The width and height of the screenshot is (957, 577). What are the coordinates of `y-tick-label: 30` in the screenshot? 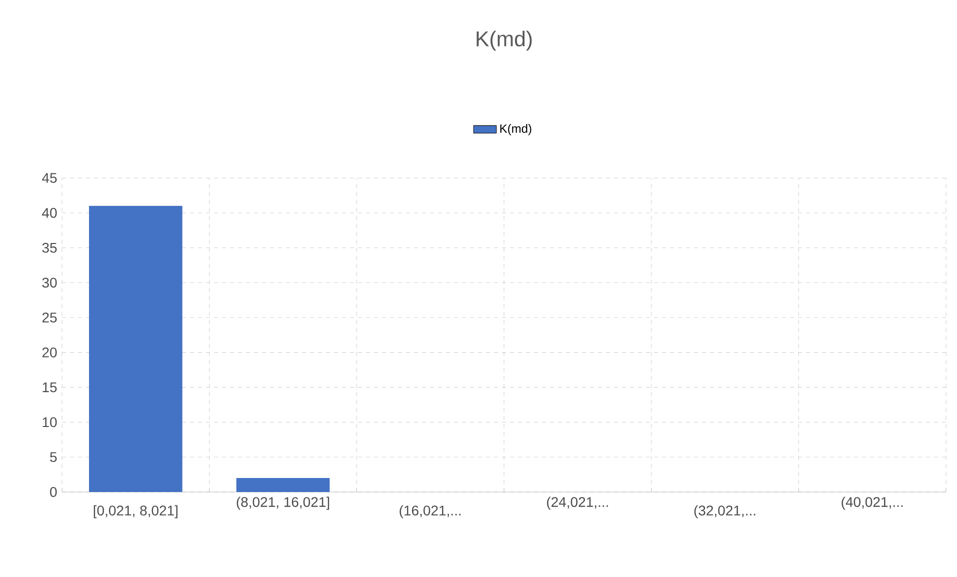 It's located at (49, 283).